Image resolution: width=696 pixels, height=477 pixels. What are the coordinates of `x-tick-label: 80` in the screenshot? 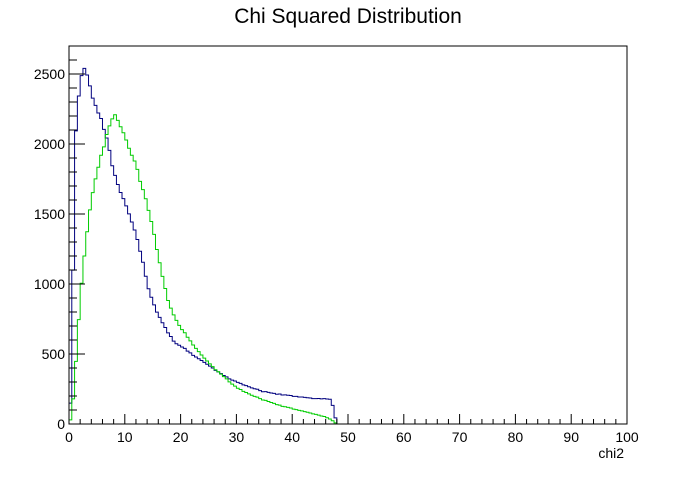 It's located at (516, 437).